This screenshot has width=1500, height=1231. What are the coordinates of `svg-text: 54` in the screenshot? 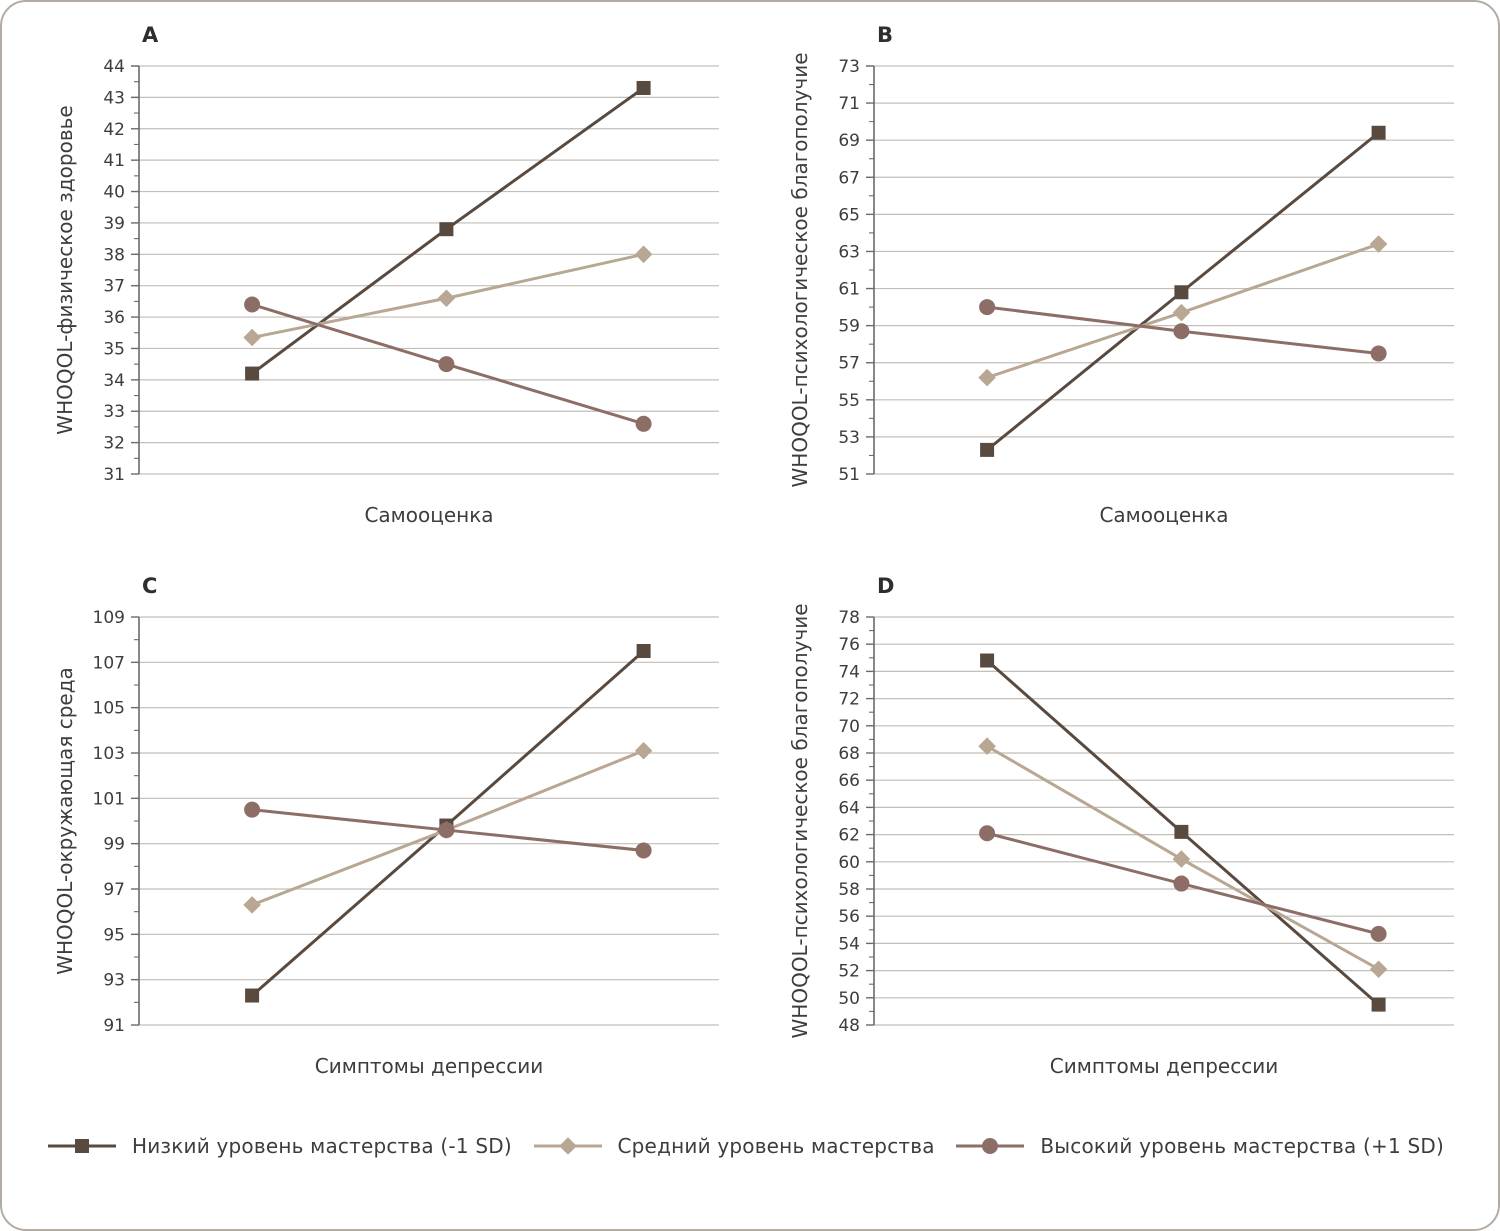 It's located at (849, 944).